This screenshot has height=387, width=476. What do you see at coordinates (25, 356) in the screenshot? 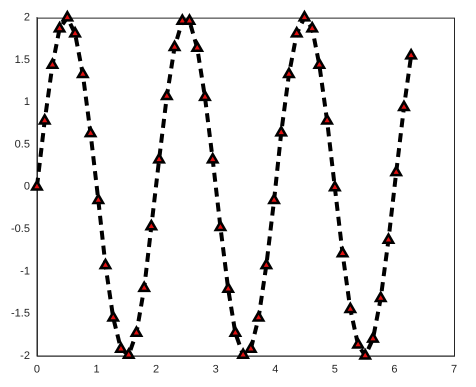
I see `y-tick-label: -2` at bounding box center [25, 356].